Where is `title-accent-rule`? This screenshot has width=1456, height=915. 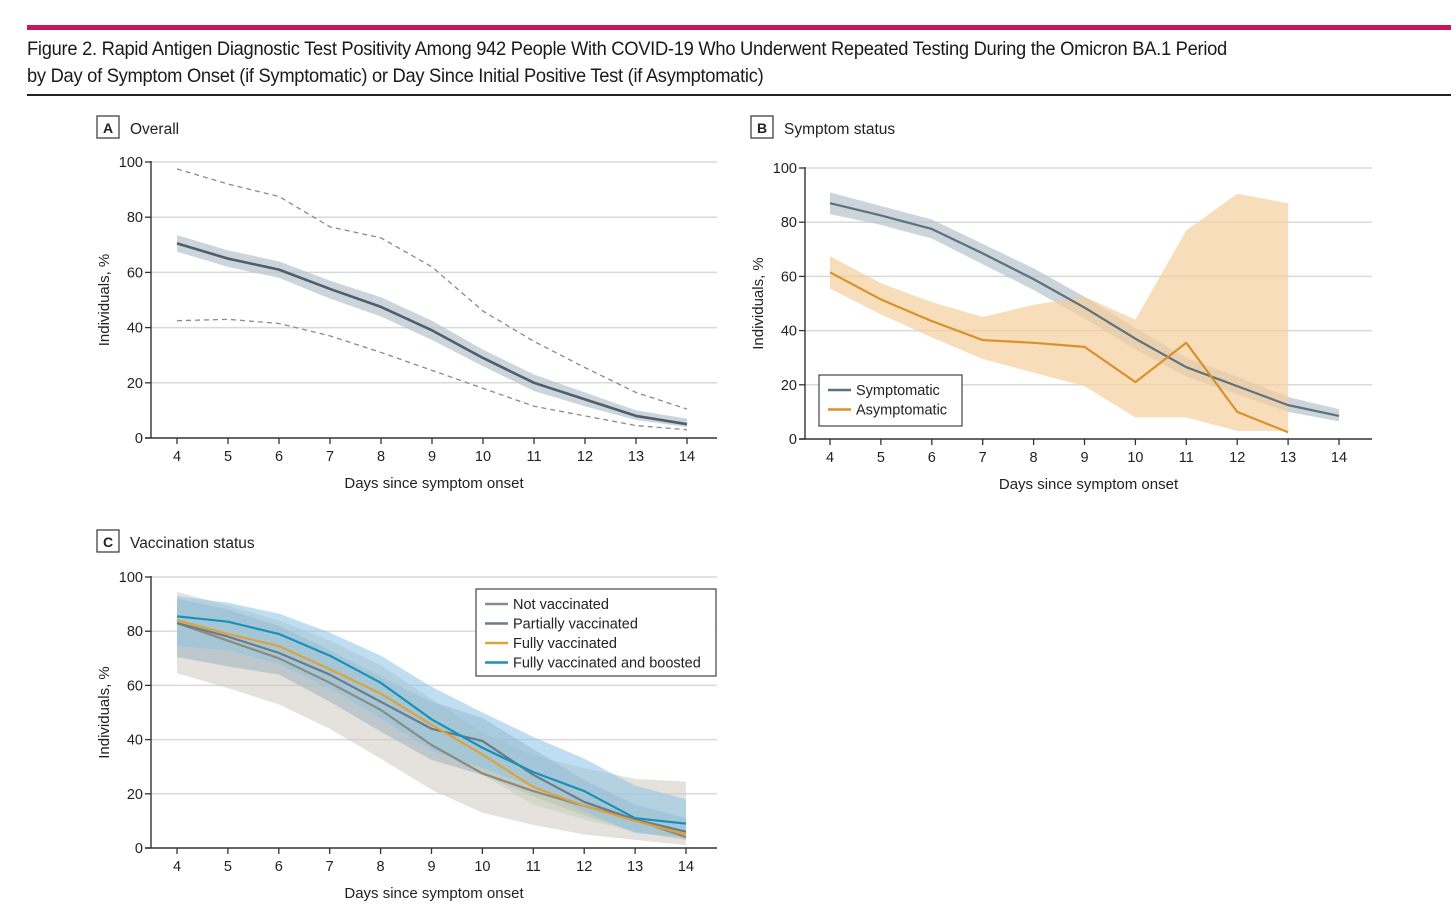
title-accent-rule is located at coordinates (739, 27).